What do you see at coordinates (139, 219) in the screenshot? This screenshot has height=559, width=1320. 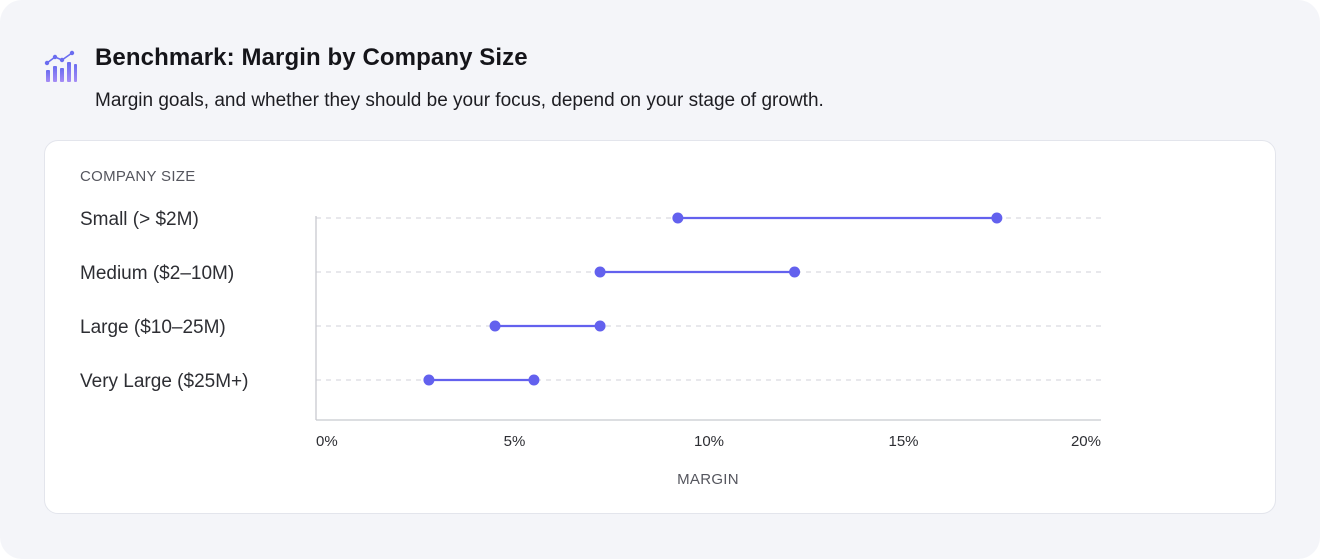 I see `category-label: Small (> $2M)` at bounding box center [139, 219].